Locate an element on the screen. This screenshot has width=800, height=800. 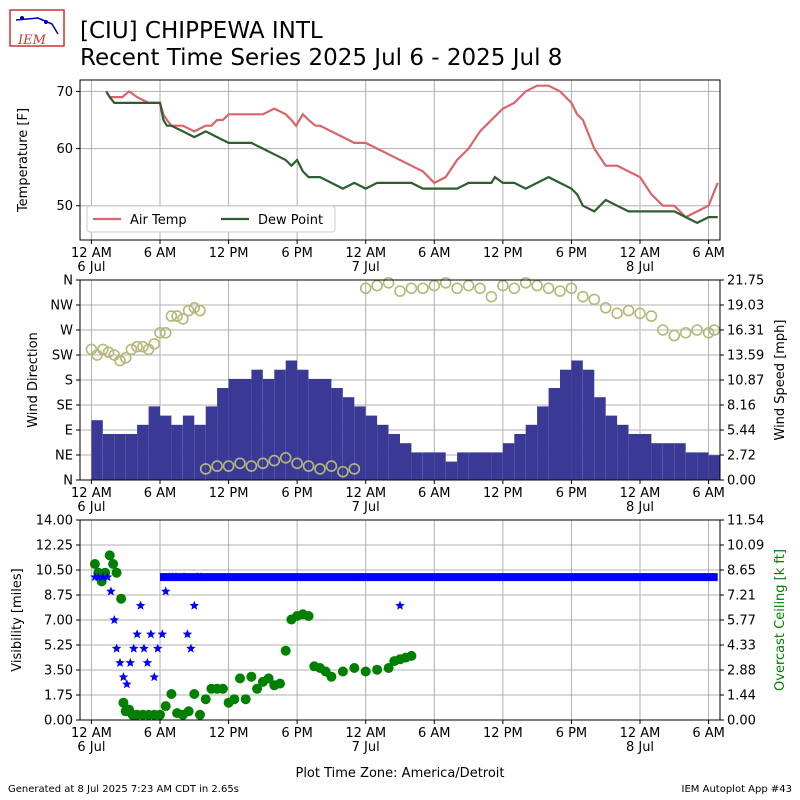
ceiling-tick-label: 8.65 is located at coordinates (741, 571).